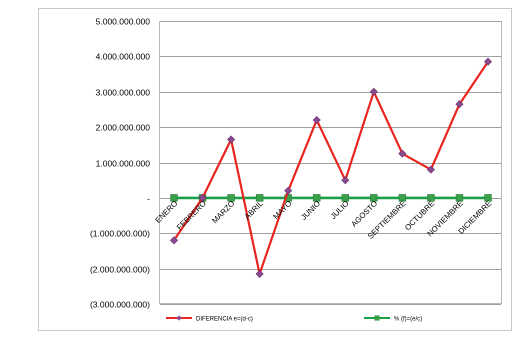 This screenshot has width=520, height=344. Describe the element at coordinates (224, 320) in the screenshot. I see `legend-label: DIFERENCIA e=(d-c)` at that location.